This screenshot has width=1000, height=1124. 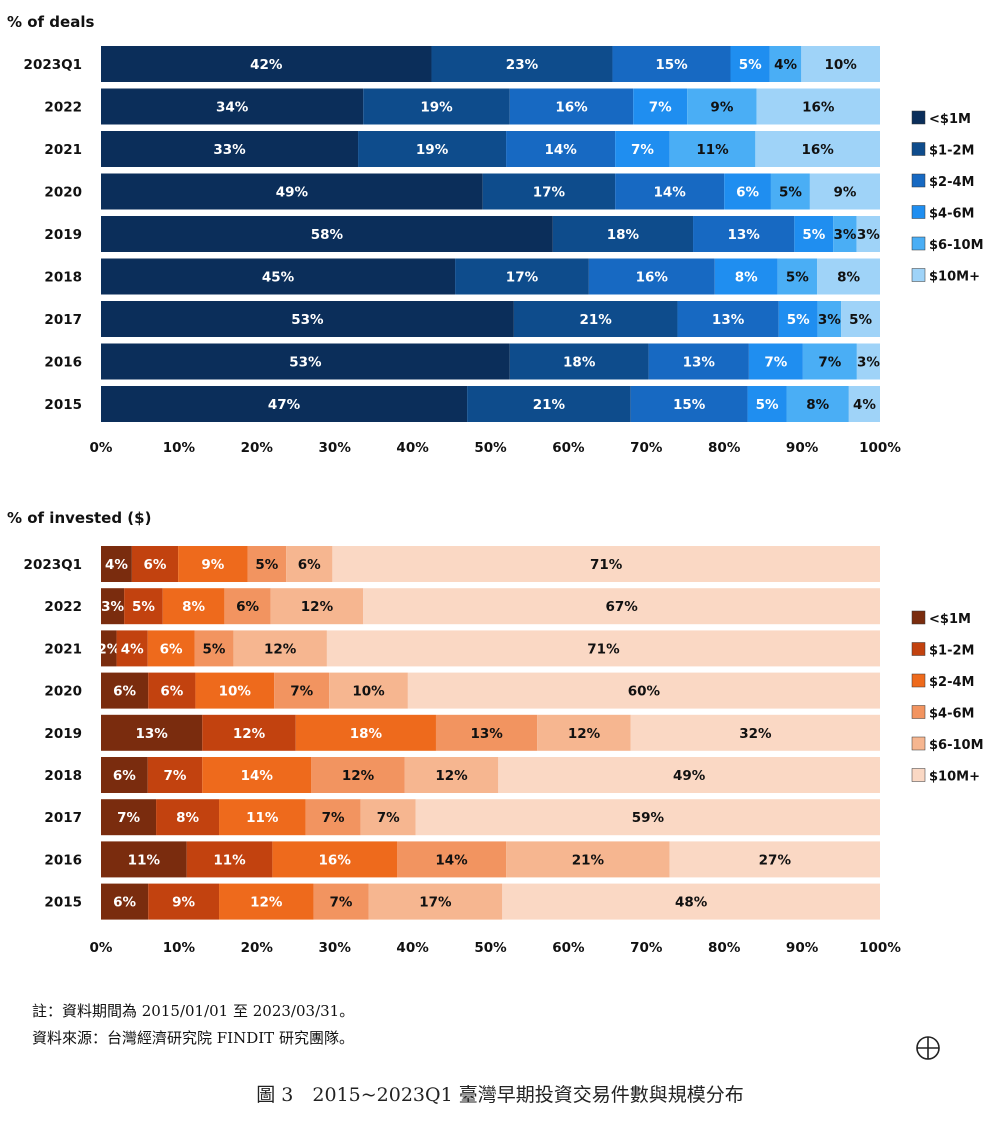 What do you see at coordinates (785, 65) in the screenshot?
I see `deals-data-label: 4%` at bounding box center [785, 65].